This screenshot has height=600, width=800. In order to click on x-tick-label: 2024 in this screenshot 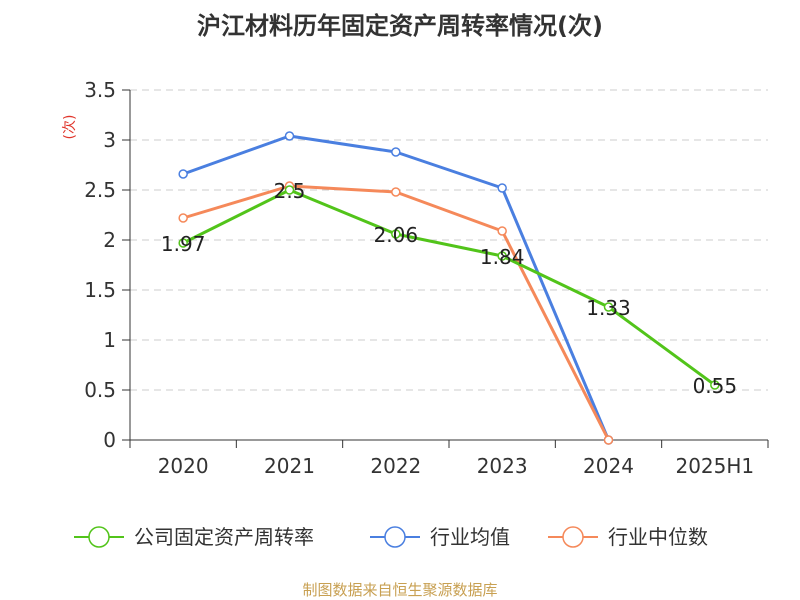, I will do `click(608, 466)`.